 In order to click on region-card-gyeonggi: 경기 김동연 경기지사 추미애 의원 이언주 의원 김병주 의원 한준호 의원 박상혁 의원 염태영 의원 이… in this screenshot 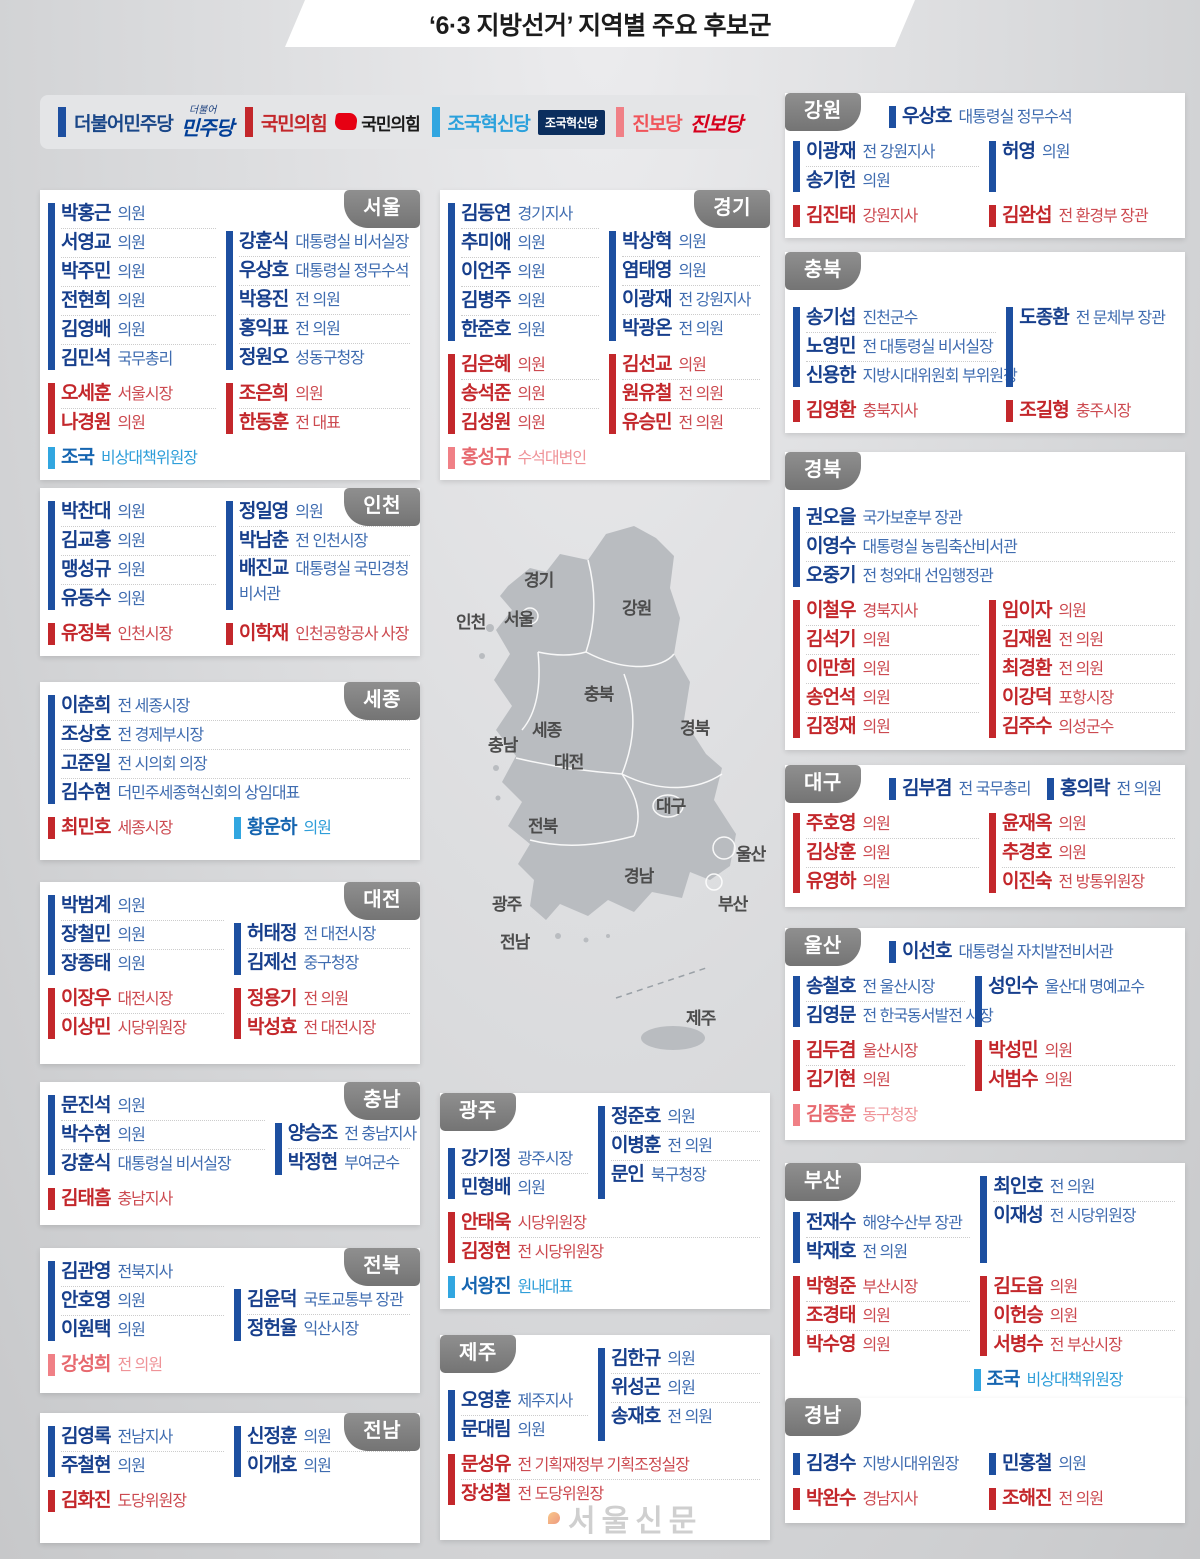, I will do `click(605, 335)`.